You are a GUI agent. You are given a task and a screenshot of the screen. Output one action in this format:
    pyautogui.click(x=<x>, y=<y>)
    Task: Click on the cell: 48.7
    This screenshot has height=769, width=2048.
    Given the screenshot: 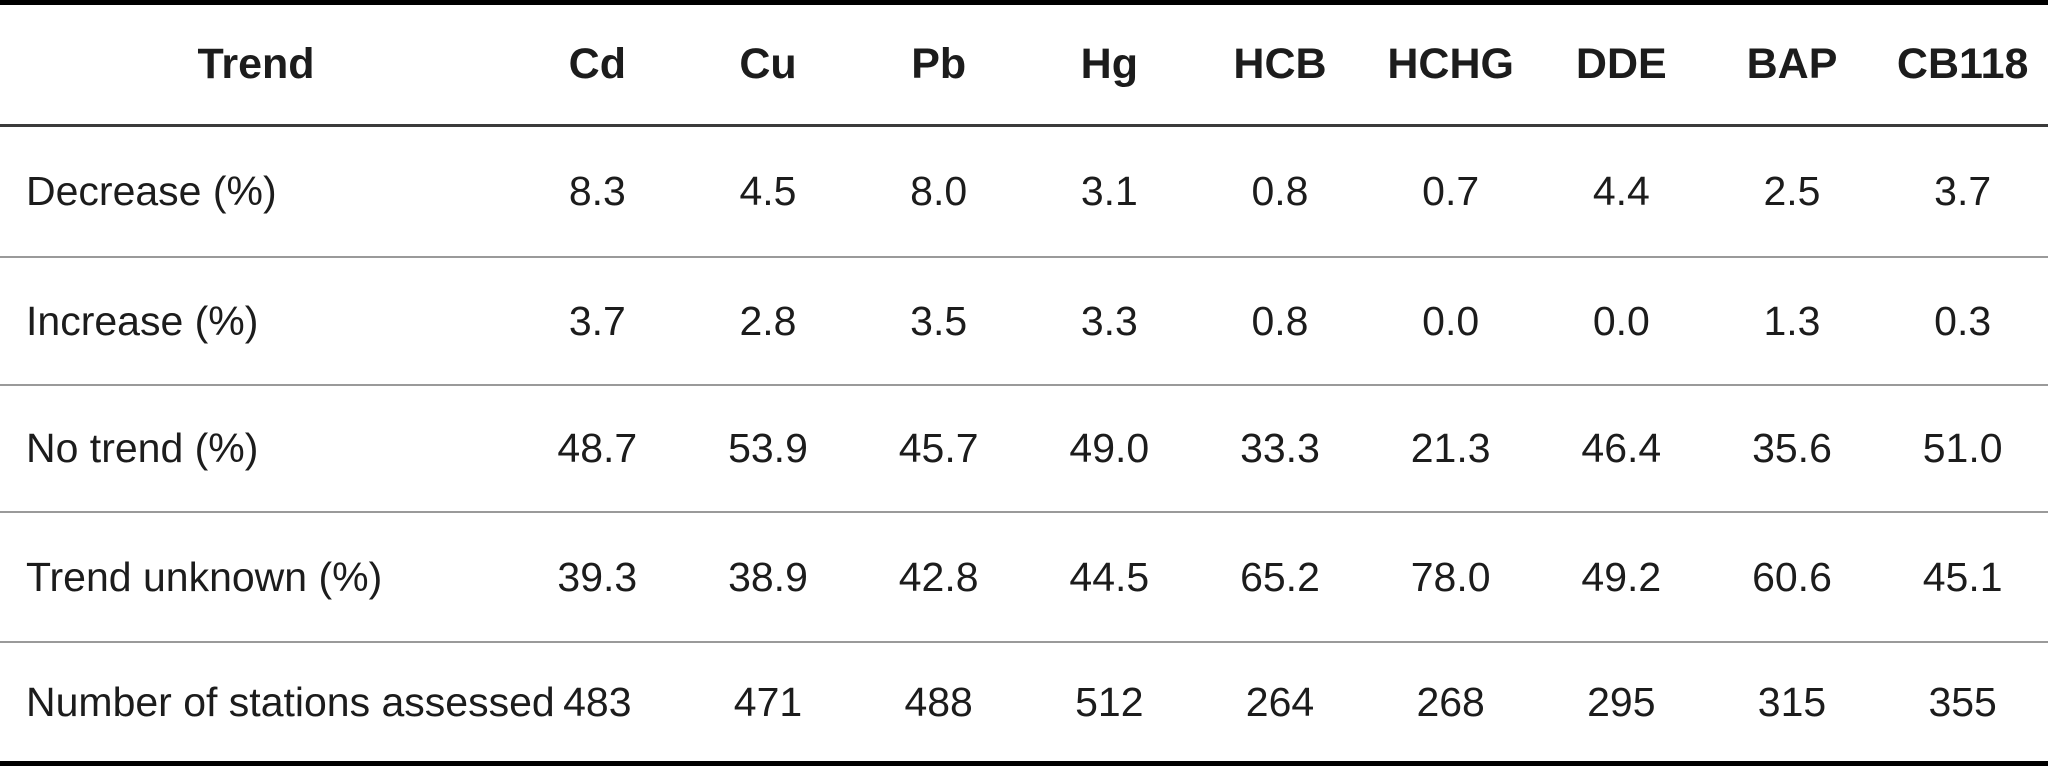 What is the action you would take?
    pyautogui.click(x=597, y=448)
    